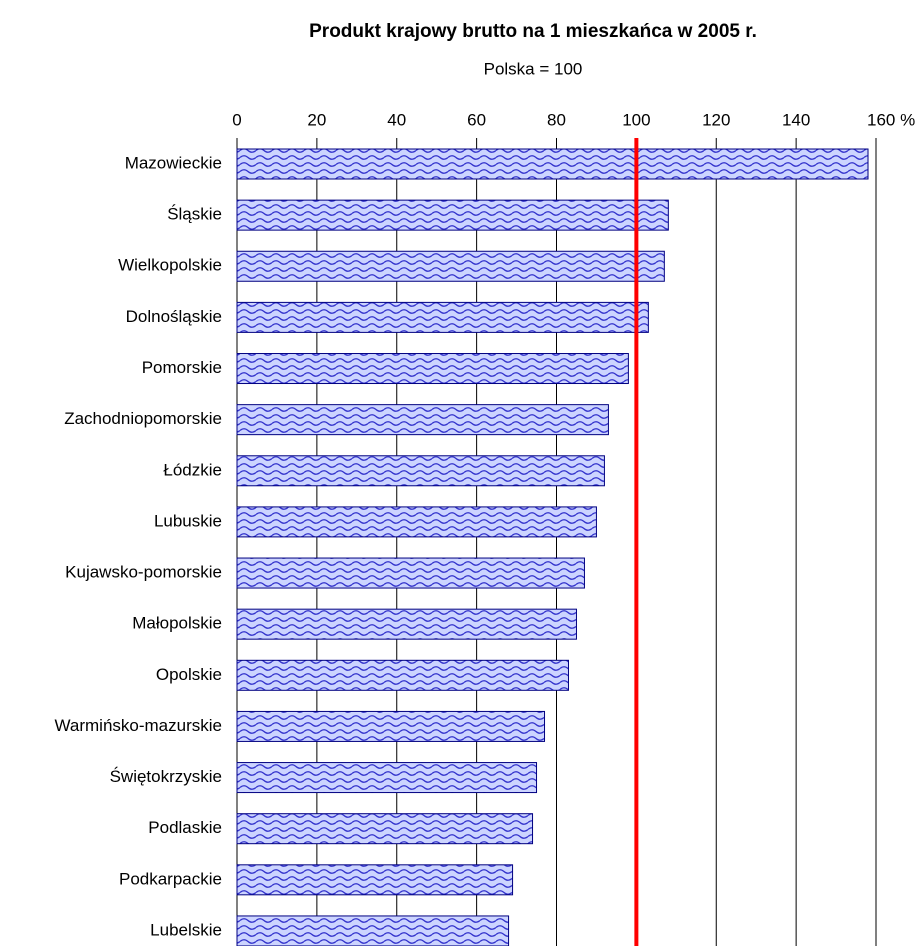  What do you see at coordinates (143, 418) in the screenshot?
I see `y-tick-label: Zachodniopomorskie` at bounding box center [143, 418].